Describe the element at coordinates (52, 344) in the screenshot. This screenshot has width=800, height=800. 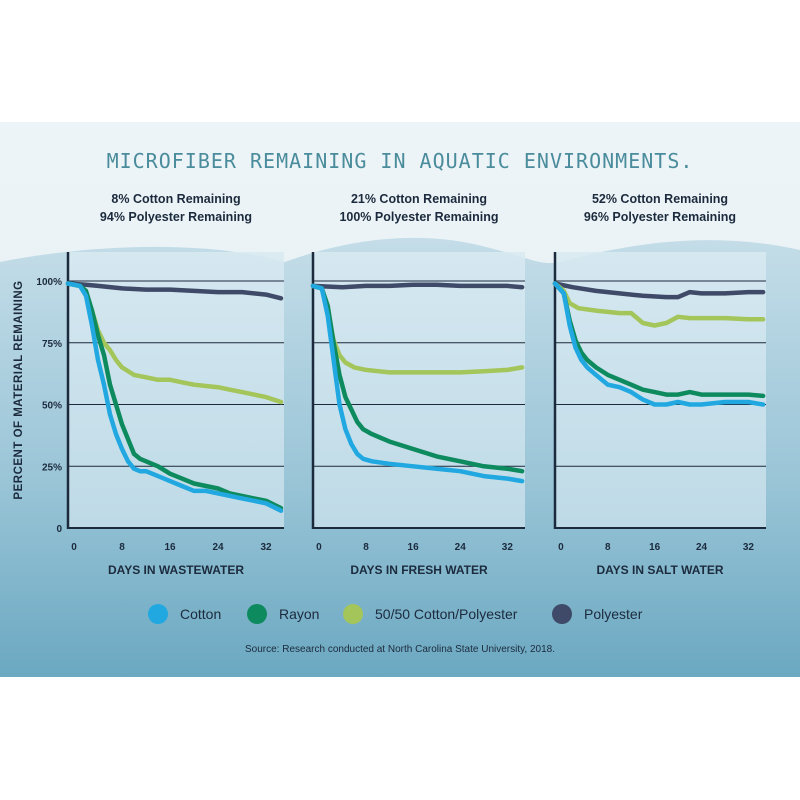
I see `y-tick-label: 75%` at that location.